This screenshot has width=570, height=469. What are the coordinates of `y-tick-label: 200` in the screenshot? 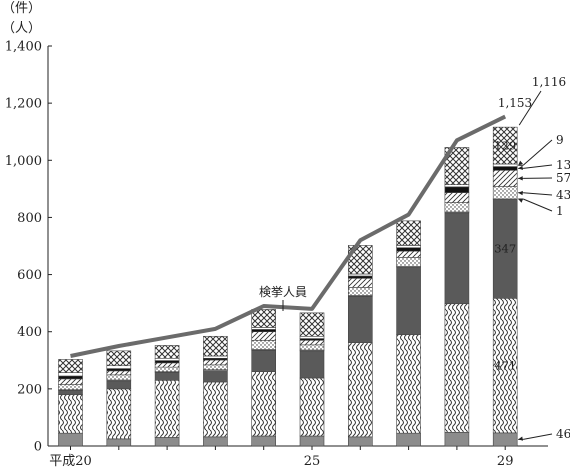 It's located at (29, 389).